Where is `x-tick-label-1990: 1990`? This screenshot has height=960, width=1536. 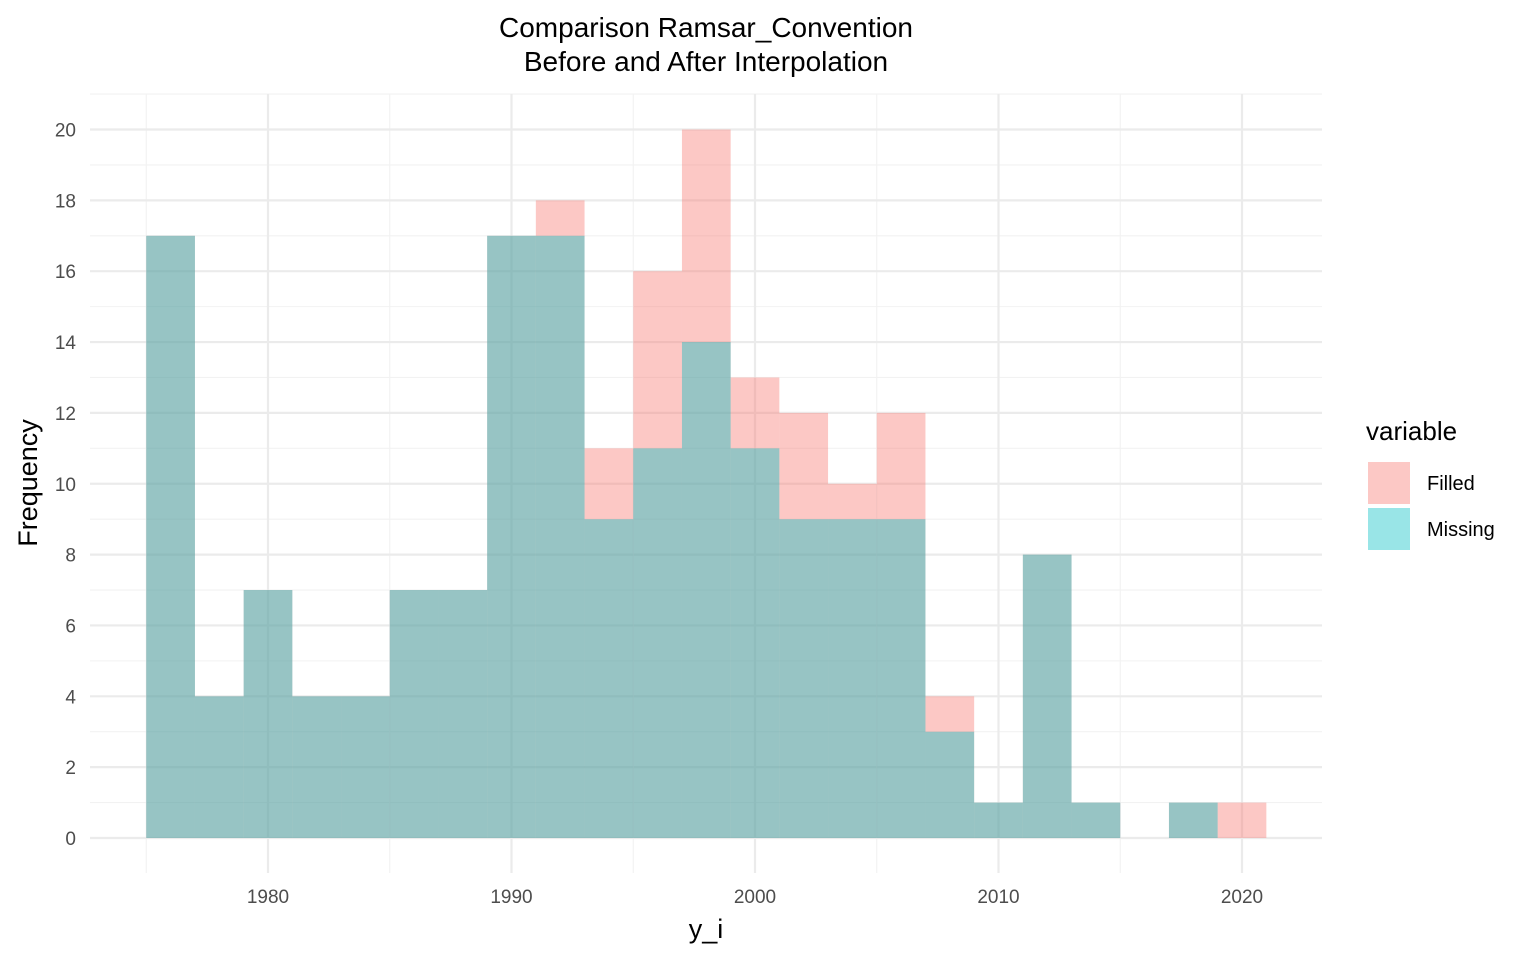
x-tick-label-1990: 1990 is located at coordinates (511, 897).